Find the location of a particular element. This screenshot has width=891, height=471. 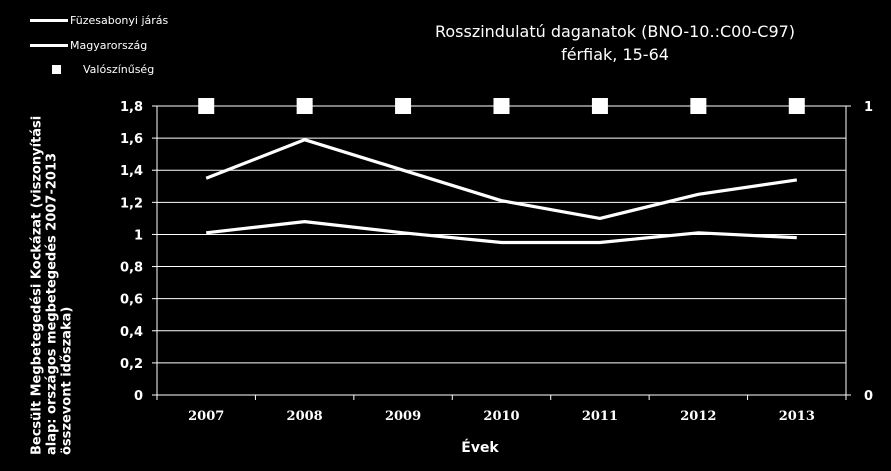

y-tick-label: 0,2 is located at coordinates (131, 364).